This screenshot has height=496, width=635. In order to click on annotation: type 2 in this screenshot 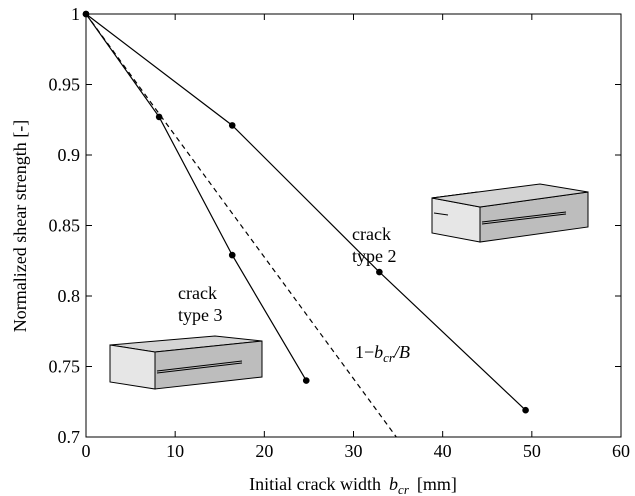, I will do `click(374, 256)`.